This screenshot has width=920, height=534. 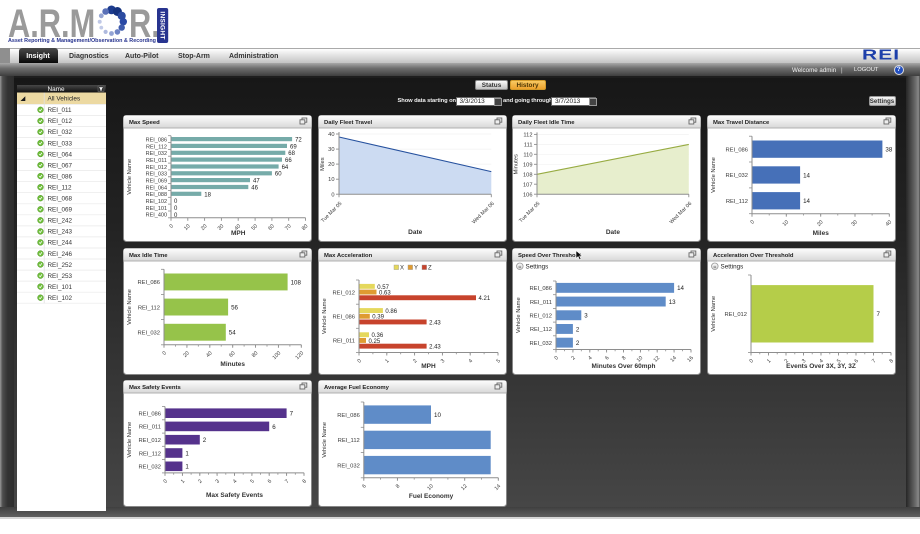 What do you see at coordinates (348, 123) in the screenshot?
I see `svg-text: Daily Fleet Travel` at bounding box center [348, 123].